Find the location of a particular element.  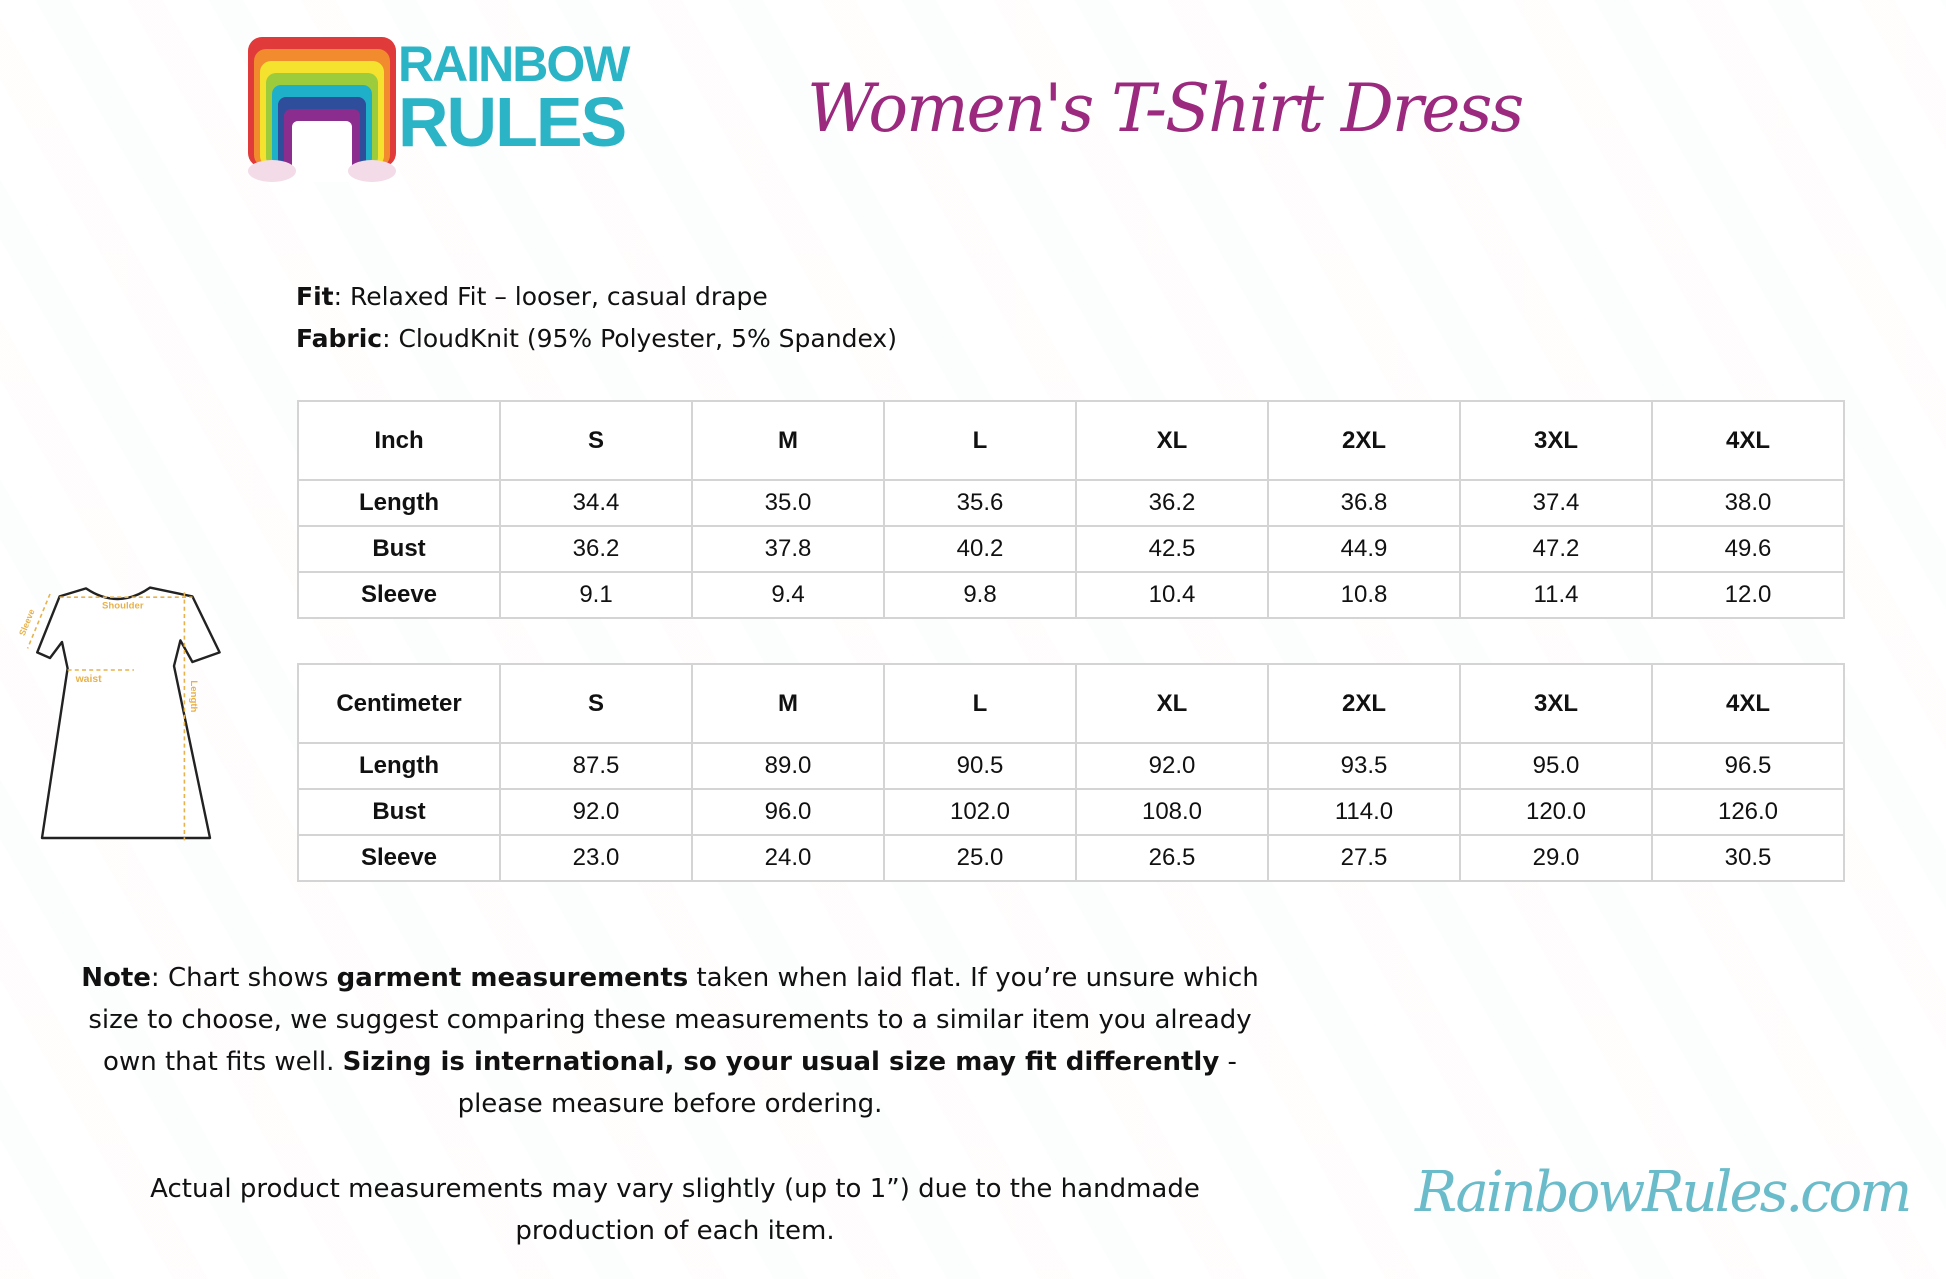

measurement-cell: 10.4 is located at coordinates (1172, 595).